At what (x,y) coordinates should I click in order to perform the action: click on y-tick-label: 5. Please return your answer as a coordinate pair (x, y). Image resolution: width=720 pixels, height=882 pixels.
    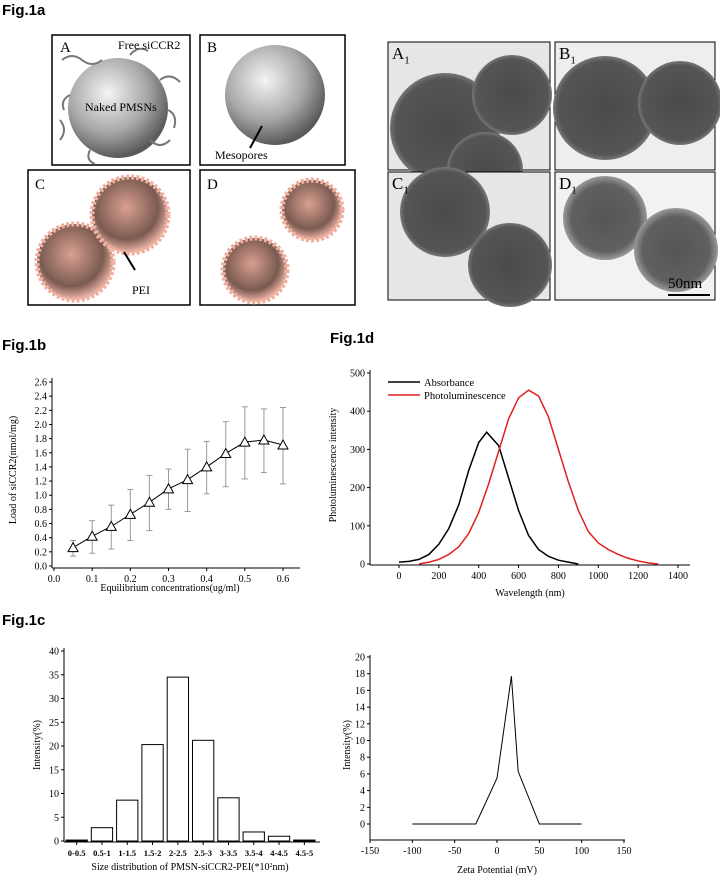
    Looking at the image, I should click on (56, 818).